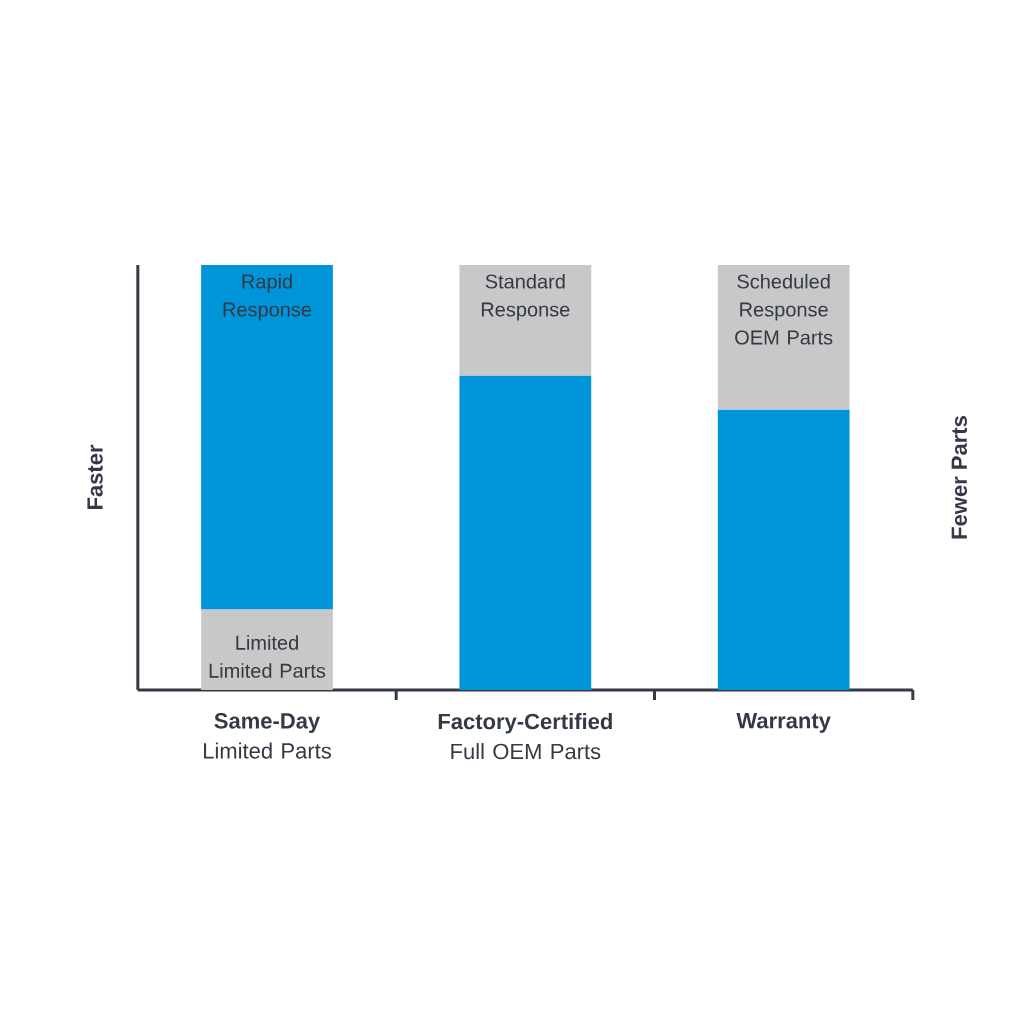  I want to click on y-axis-title: Faster, so click(95, 477).